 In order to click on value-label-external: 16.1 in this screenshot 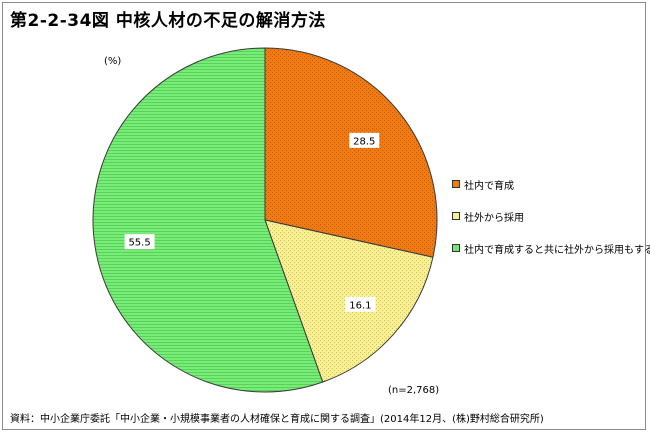, I will do `click(360, 305)`.